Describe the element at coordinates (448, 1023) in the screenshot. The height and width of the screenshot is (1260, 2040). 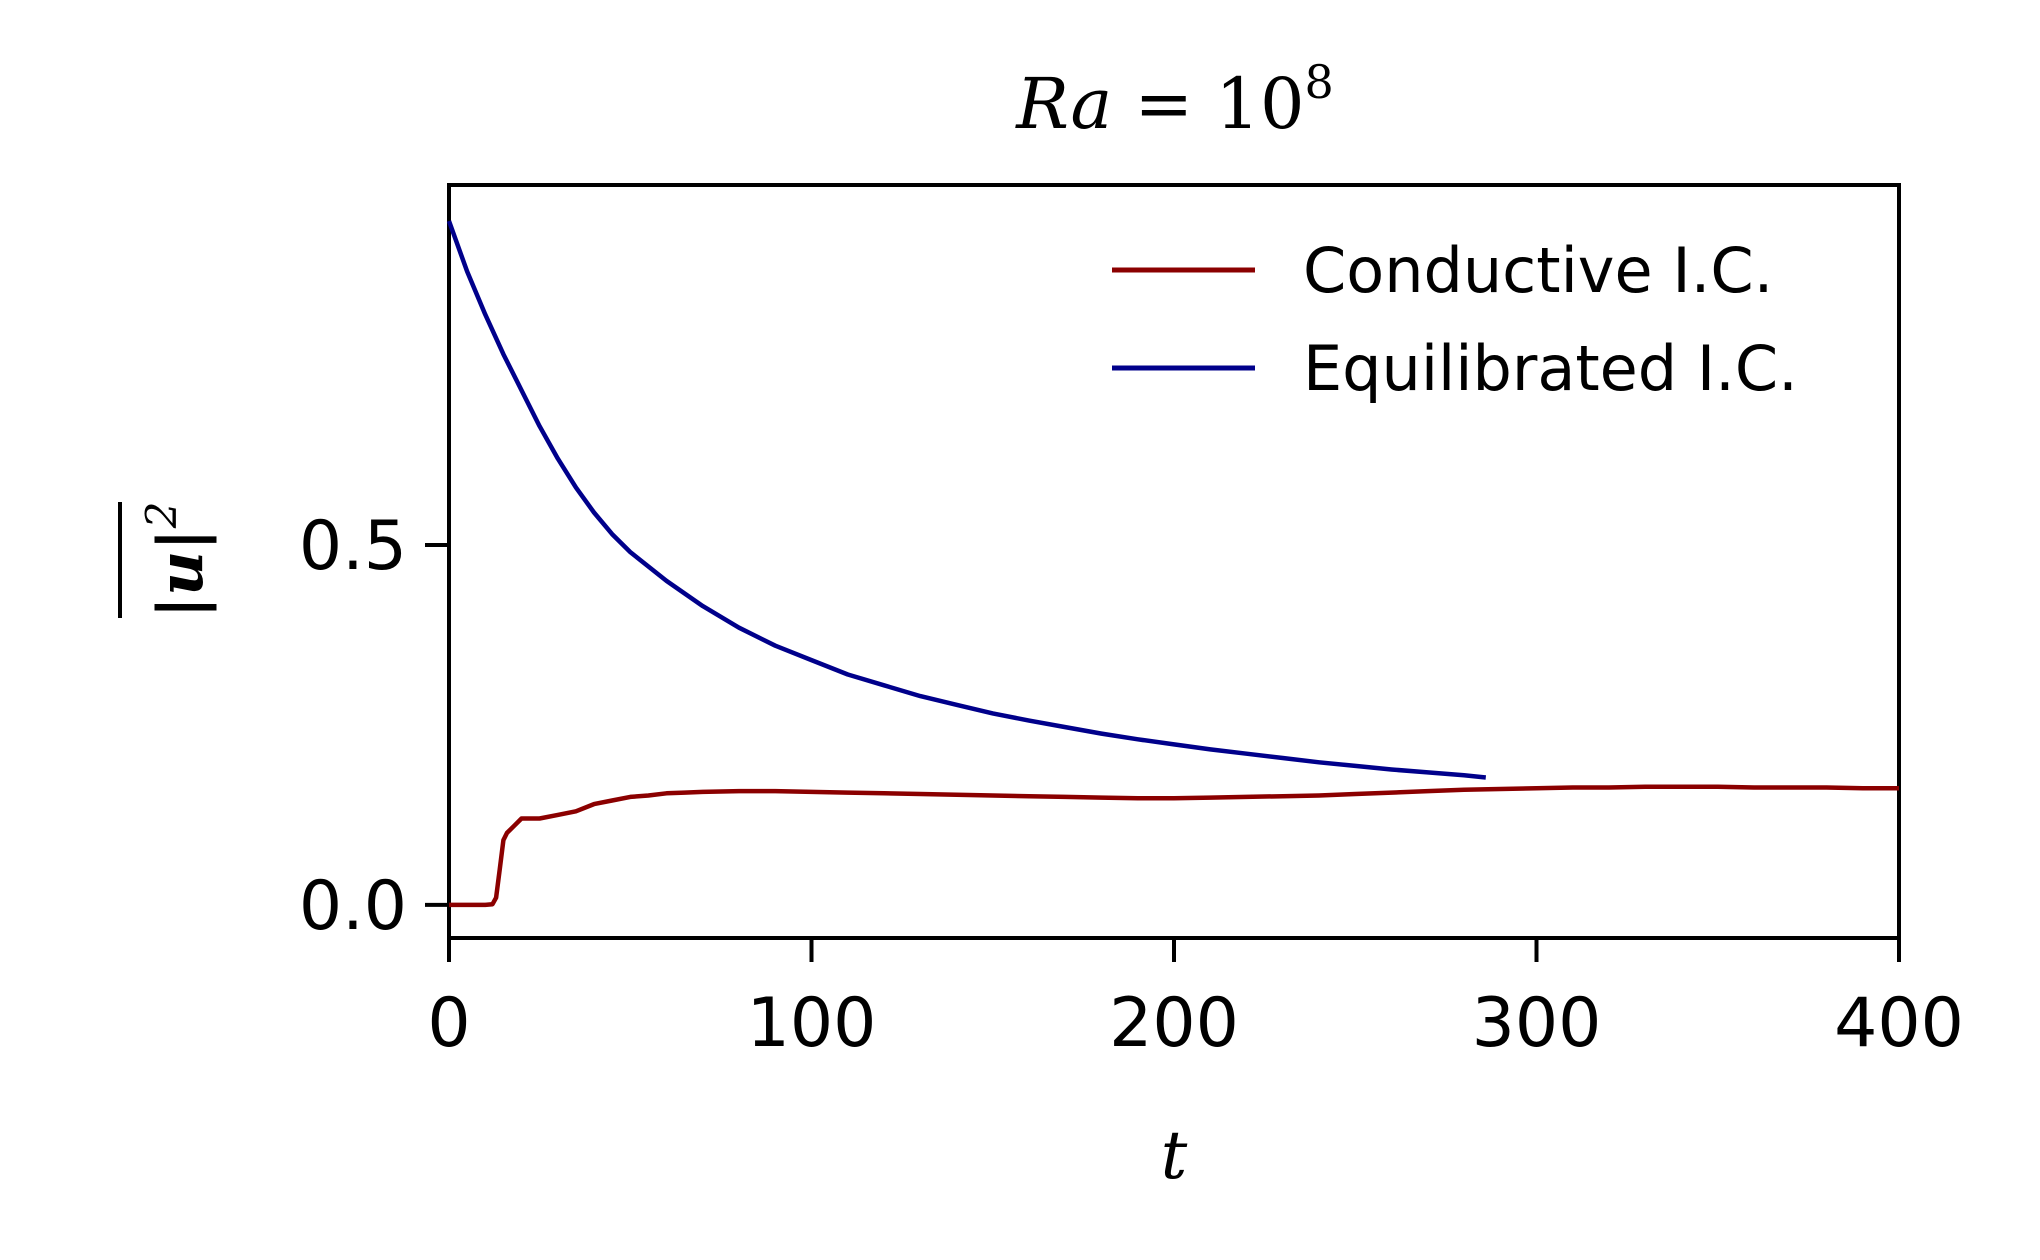
I see `x-tick-label: 0` at that location.